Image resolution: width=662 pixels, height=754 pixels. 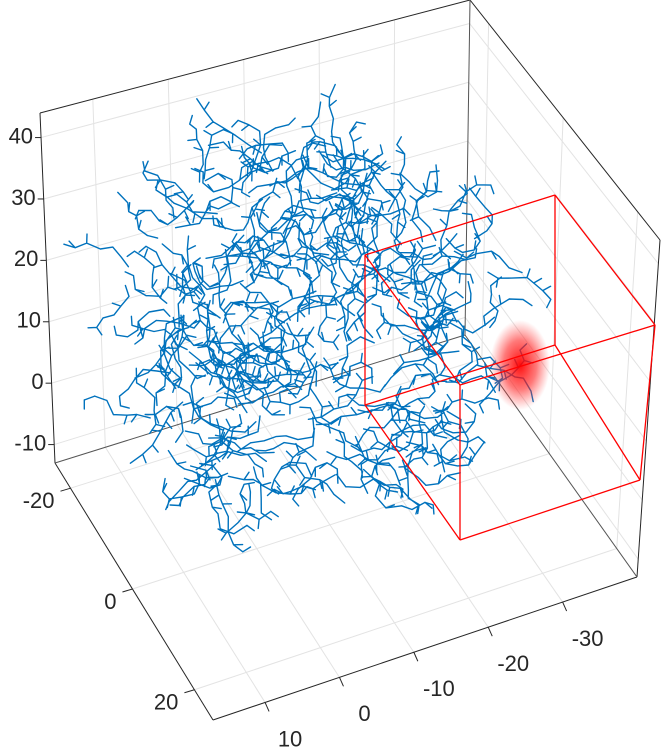 I want to click on z-tick-label: 40, so click(x=21, y=135).